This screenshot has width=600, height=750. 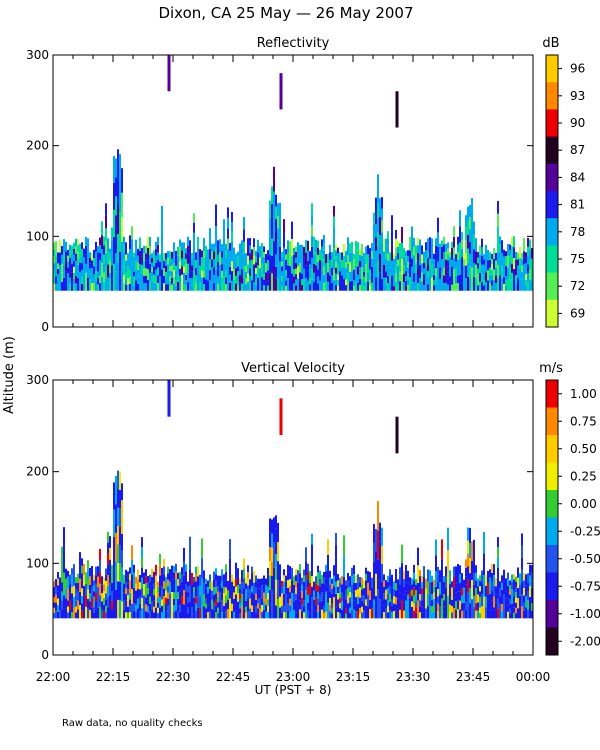 I want to click on colorbar-tick-label: 93, so click(x=577, y=96).